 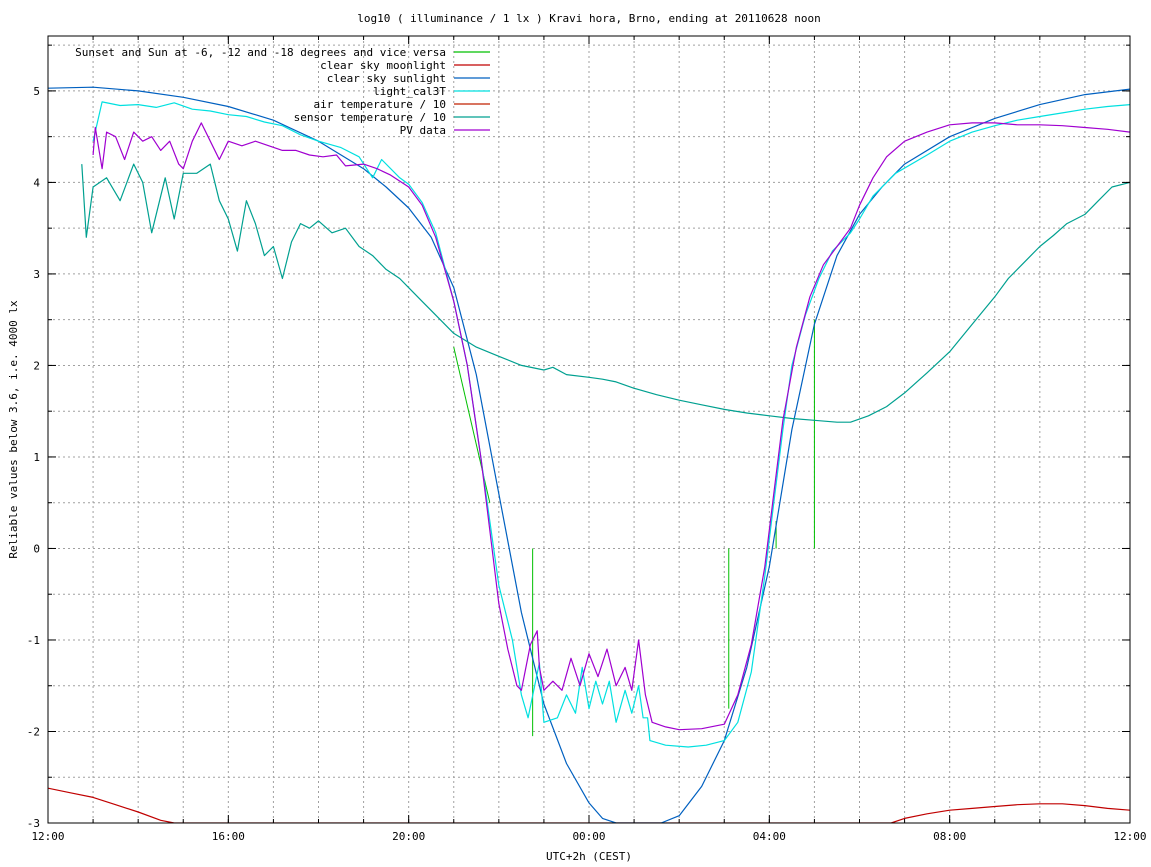 I want to click on y-tick-label: -1, so click(x=33, y=640).